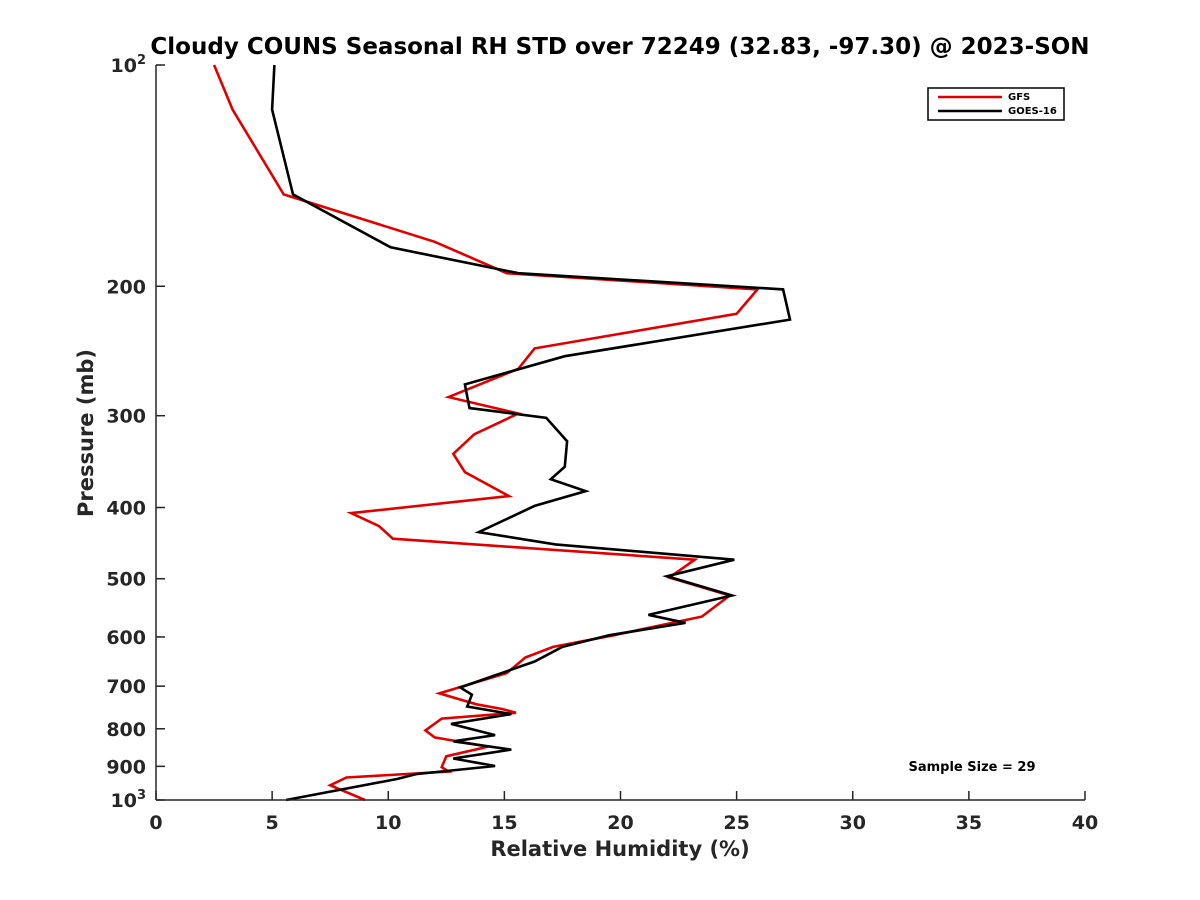 This screenshot has height=900, width=1200. What do you see at coordinates (1032, 111) in the screenshot?
I see `legend-label-goes16: GOES-16` at bounding box center [1032, 111].